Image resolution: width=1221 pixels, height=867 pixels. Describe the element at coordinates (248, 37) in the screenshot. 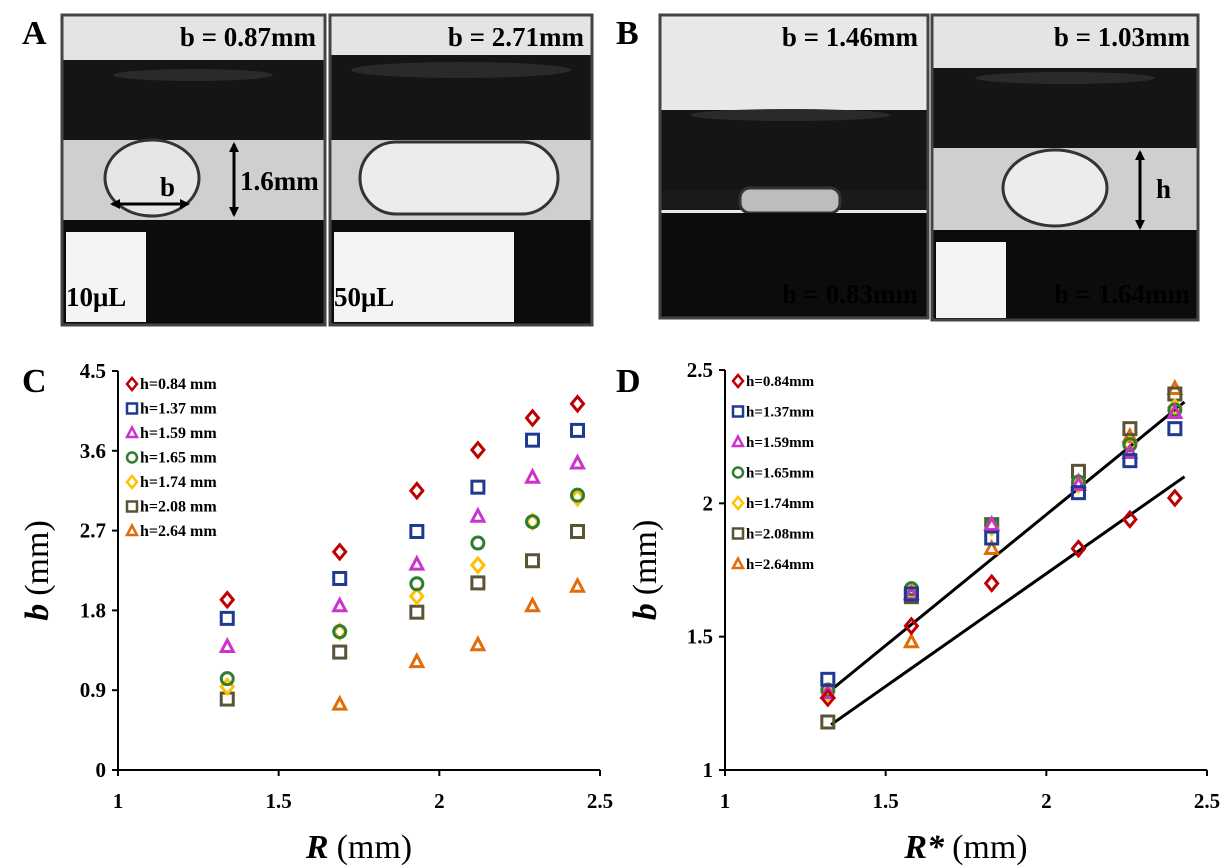

I see `photo-label: b = 0.87mm` at that location.